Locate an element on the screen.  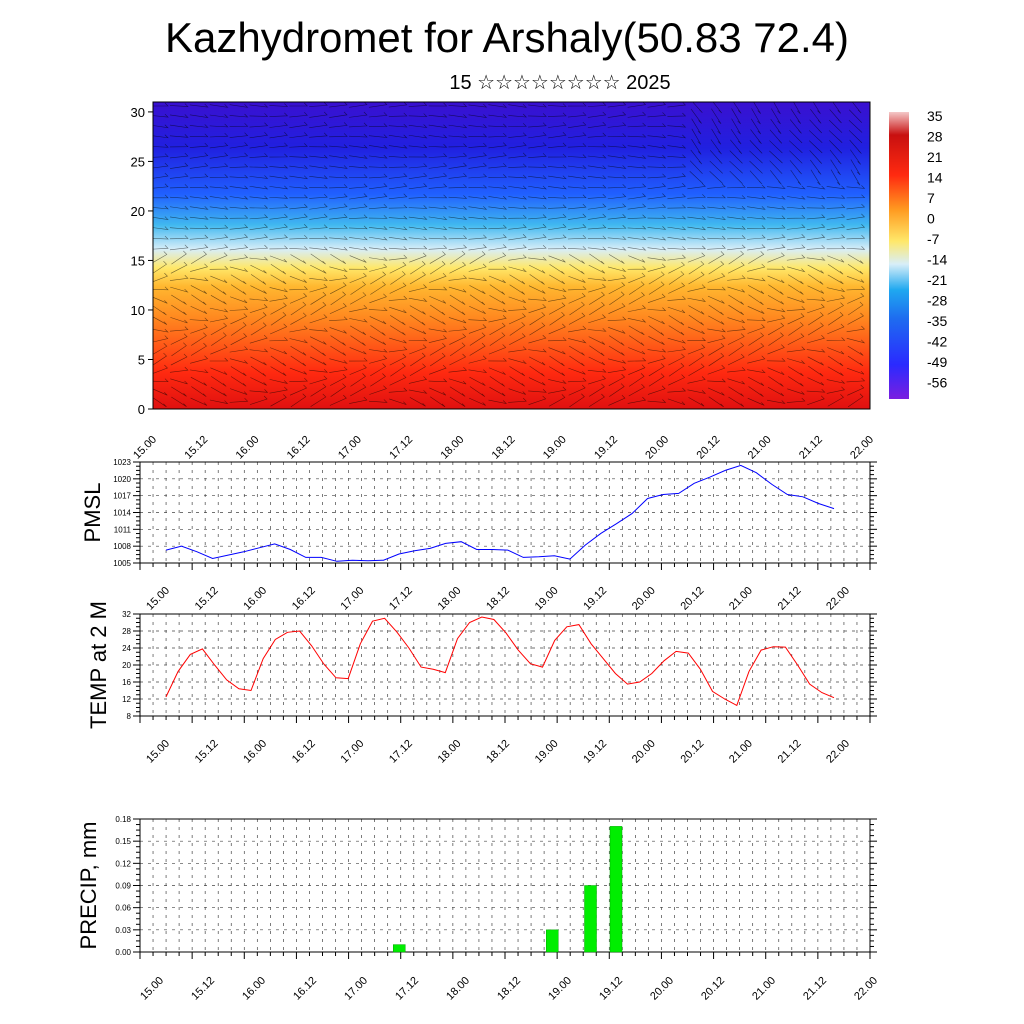
x-tick-label: 16.00 is located at coordinates (255, 752).